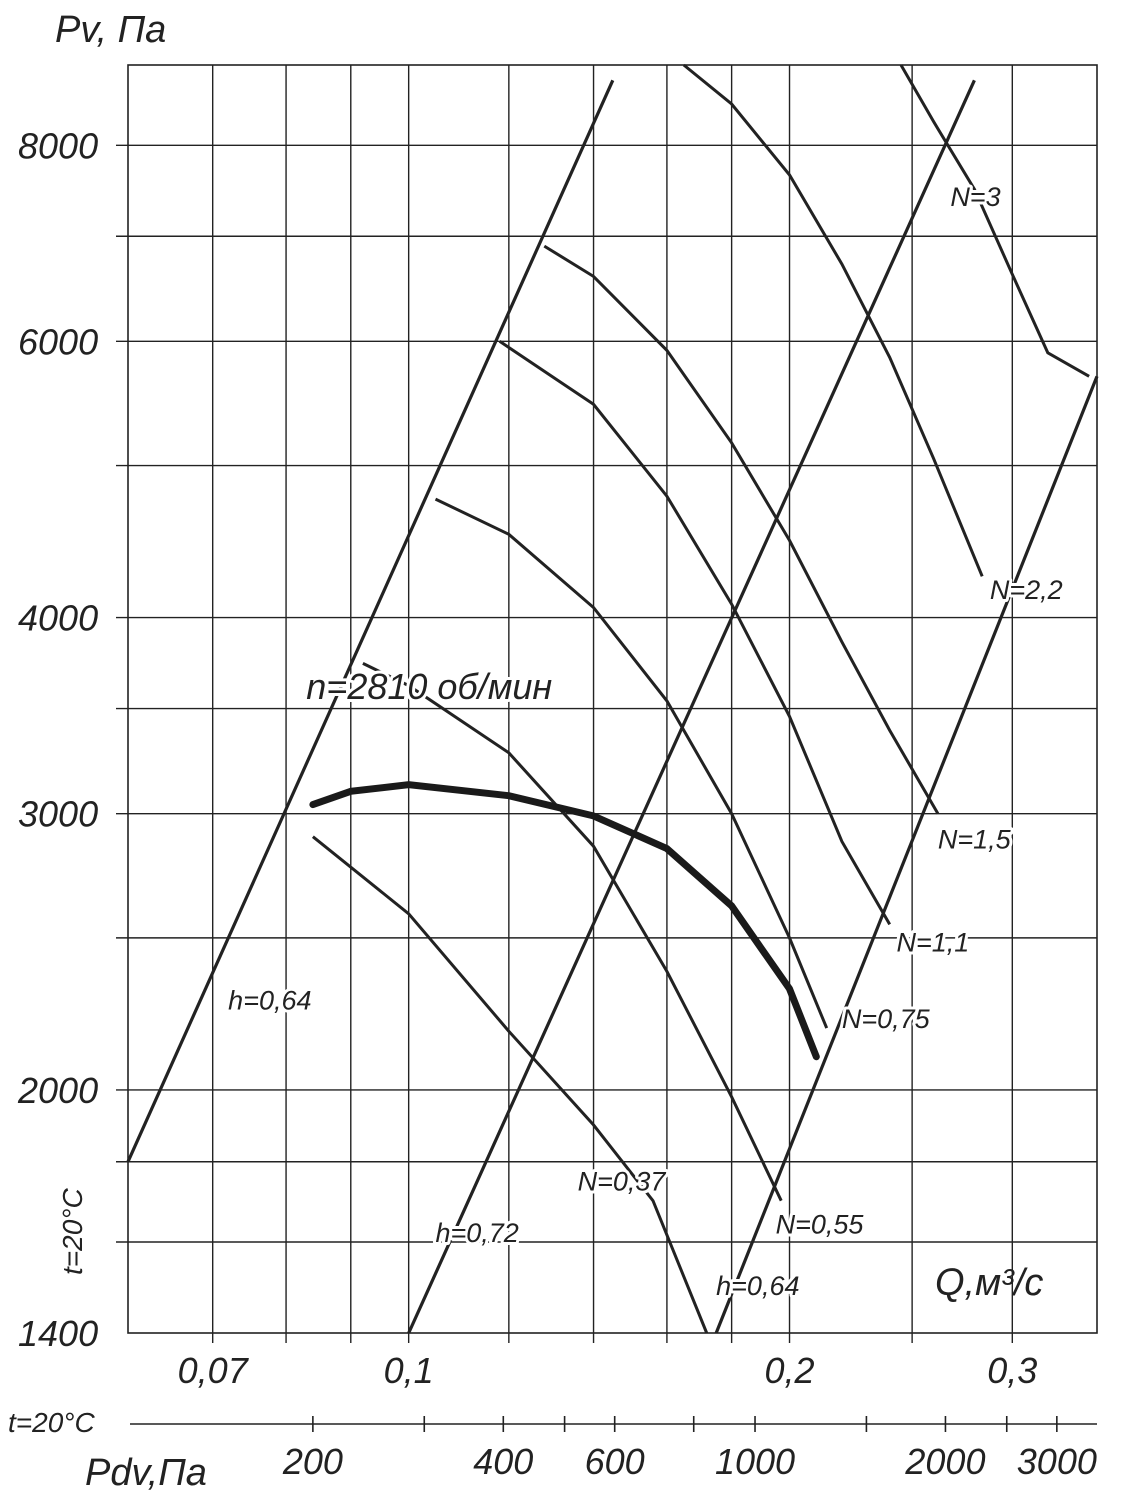  I want to click on y-tick-label: 6000, so click(58, 341).